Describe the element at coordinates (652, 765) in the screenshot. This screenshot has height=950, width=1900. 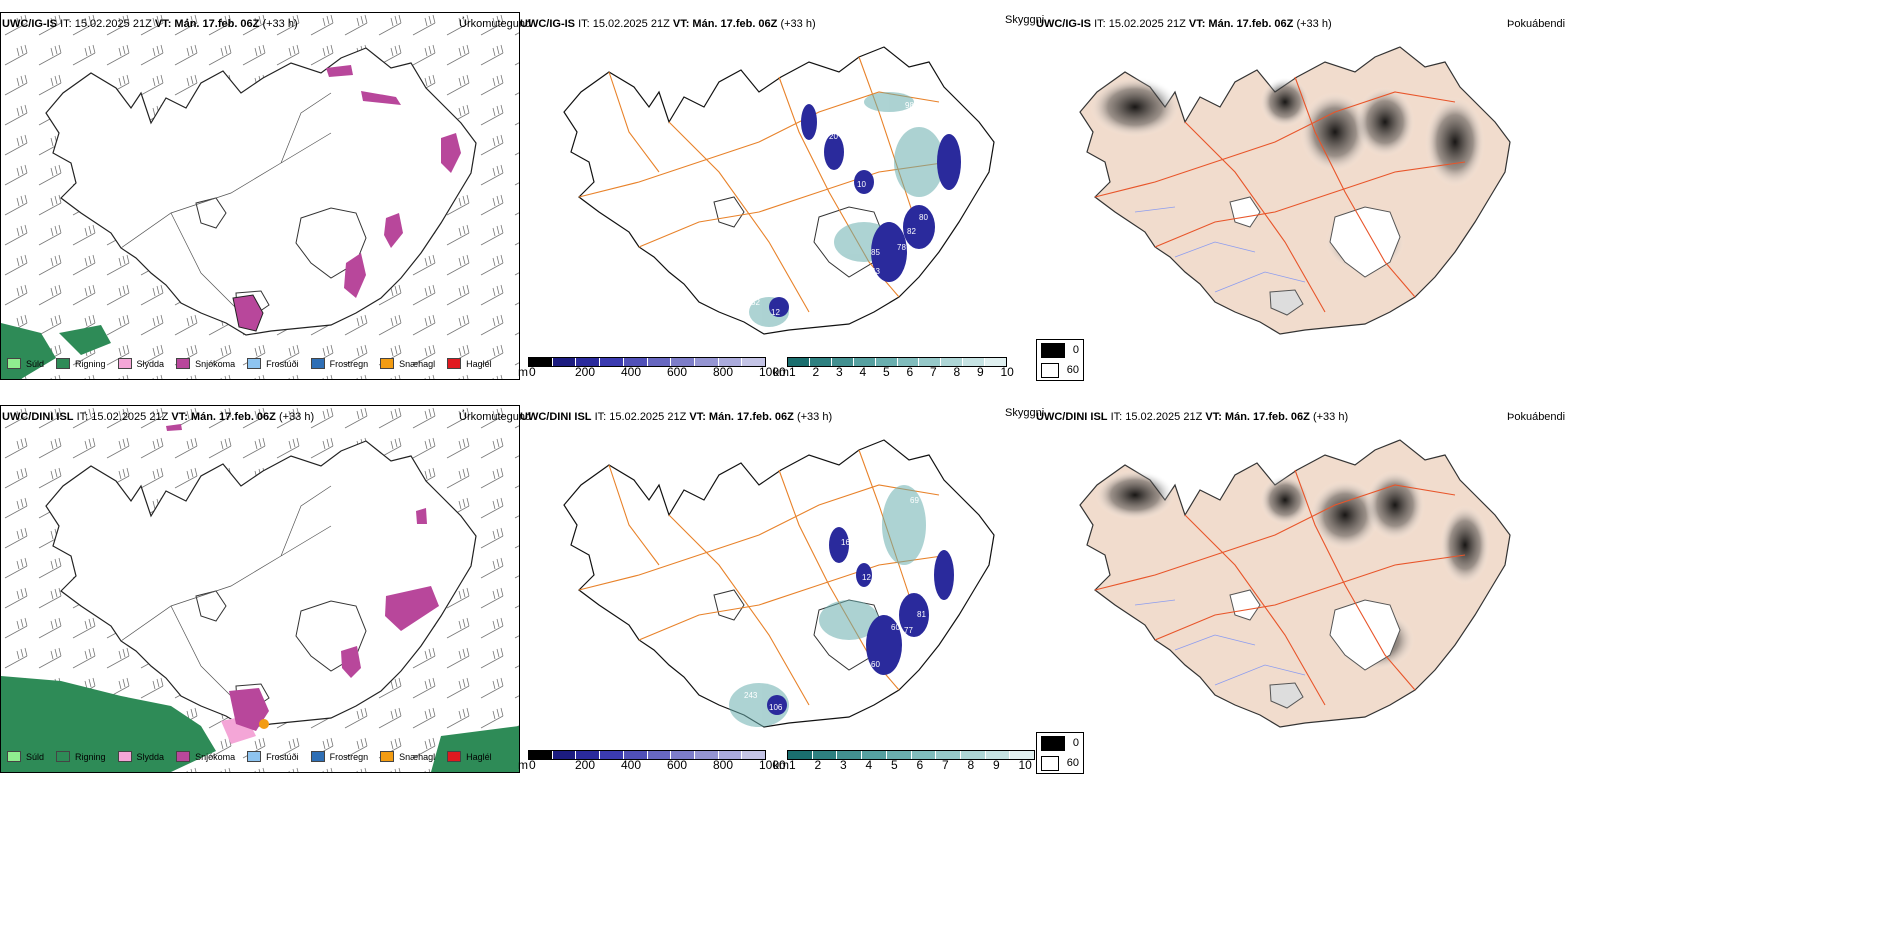
I see `cloud-base-ticks-2: m 0 200 400 600 800 1000` at that location.